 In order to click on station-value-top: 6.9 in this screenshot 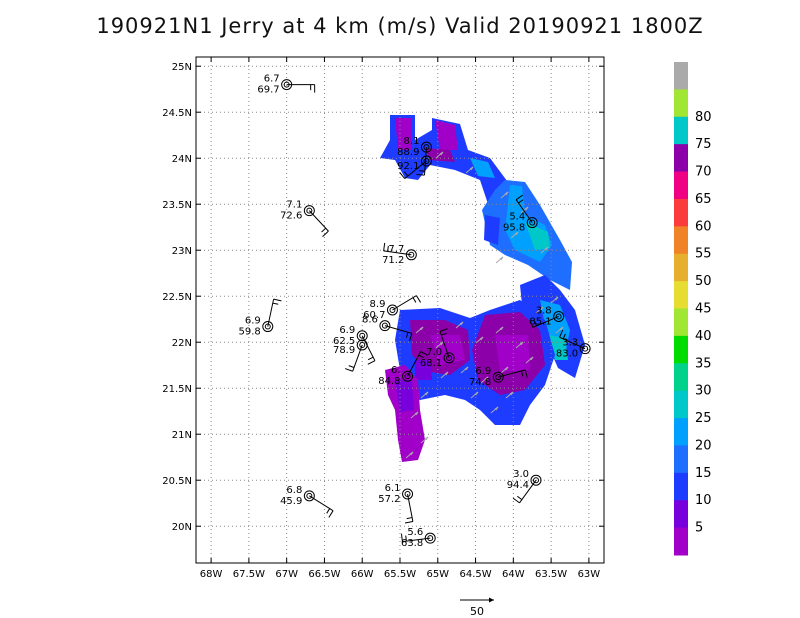, I will do `click(483, 371)`.